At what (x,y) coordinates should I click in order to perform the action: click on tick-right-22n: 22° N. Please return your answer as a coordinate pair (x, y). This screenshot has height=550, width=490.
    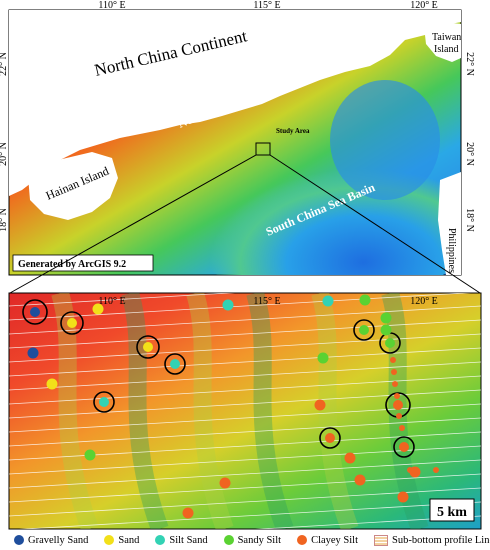
    Looking at the image, I should click on (469, 64).